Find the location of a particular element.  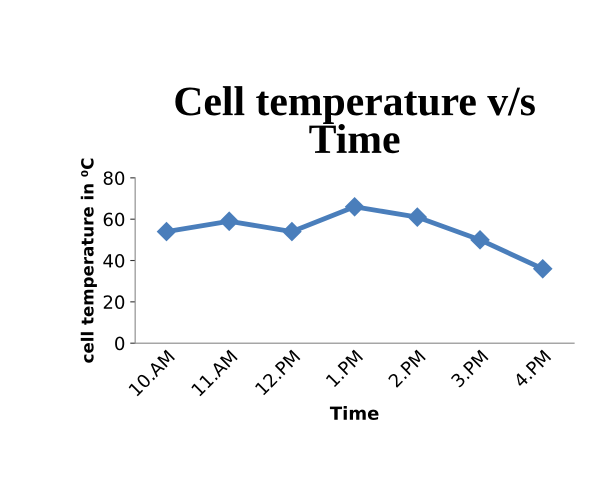

y-tick-label: 80 is located at coordinates (114, 178).